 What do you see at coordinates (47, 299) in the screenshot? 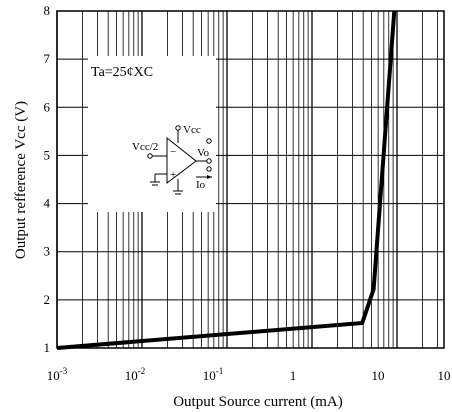
I see `y-tick-label: 2` at bounding box center [47, 299].